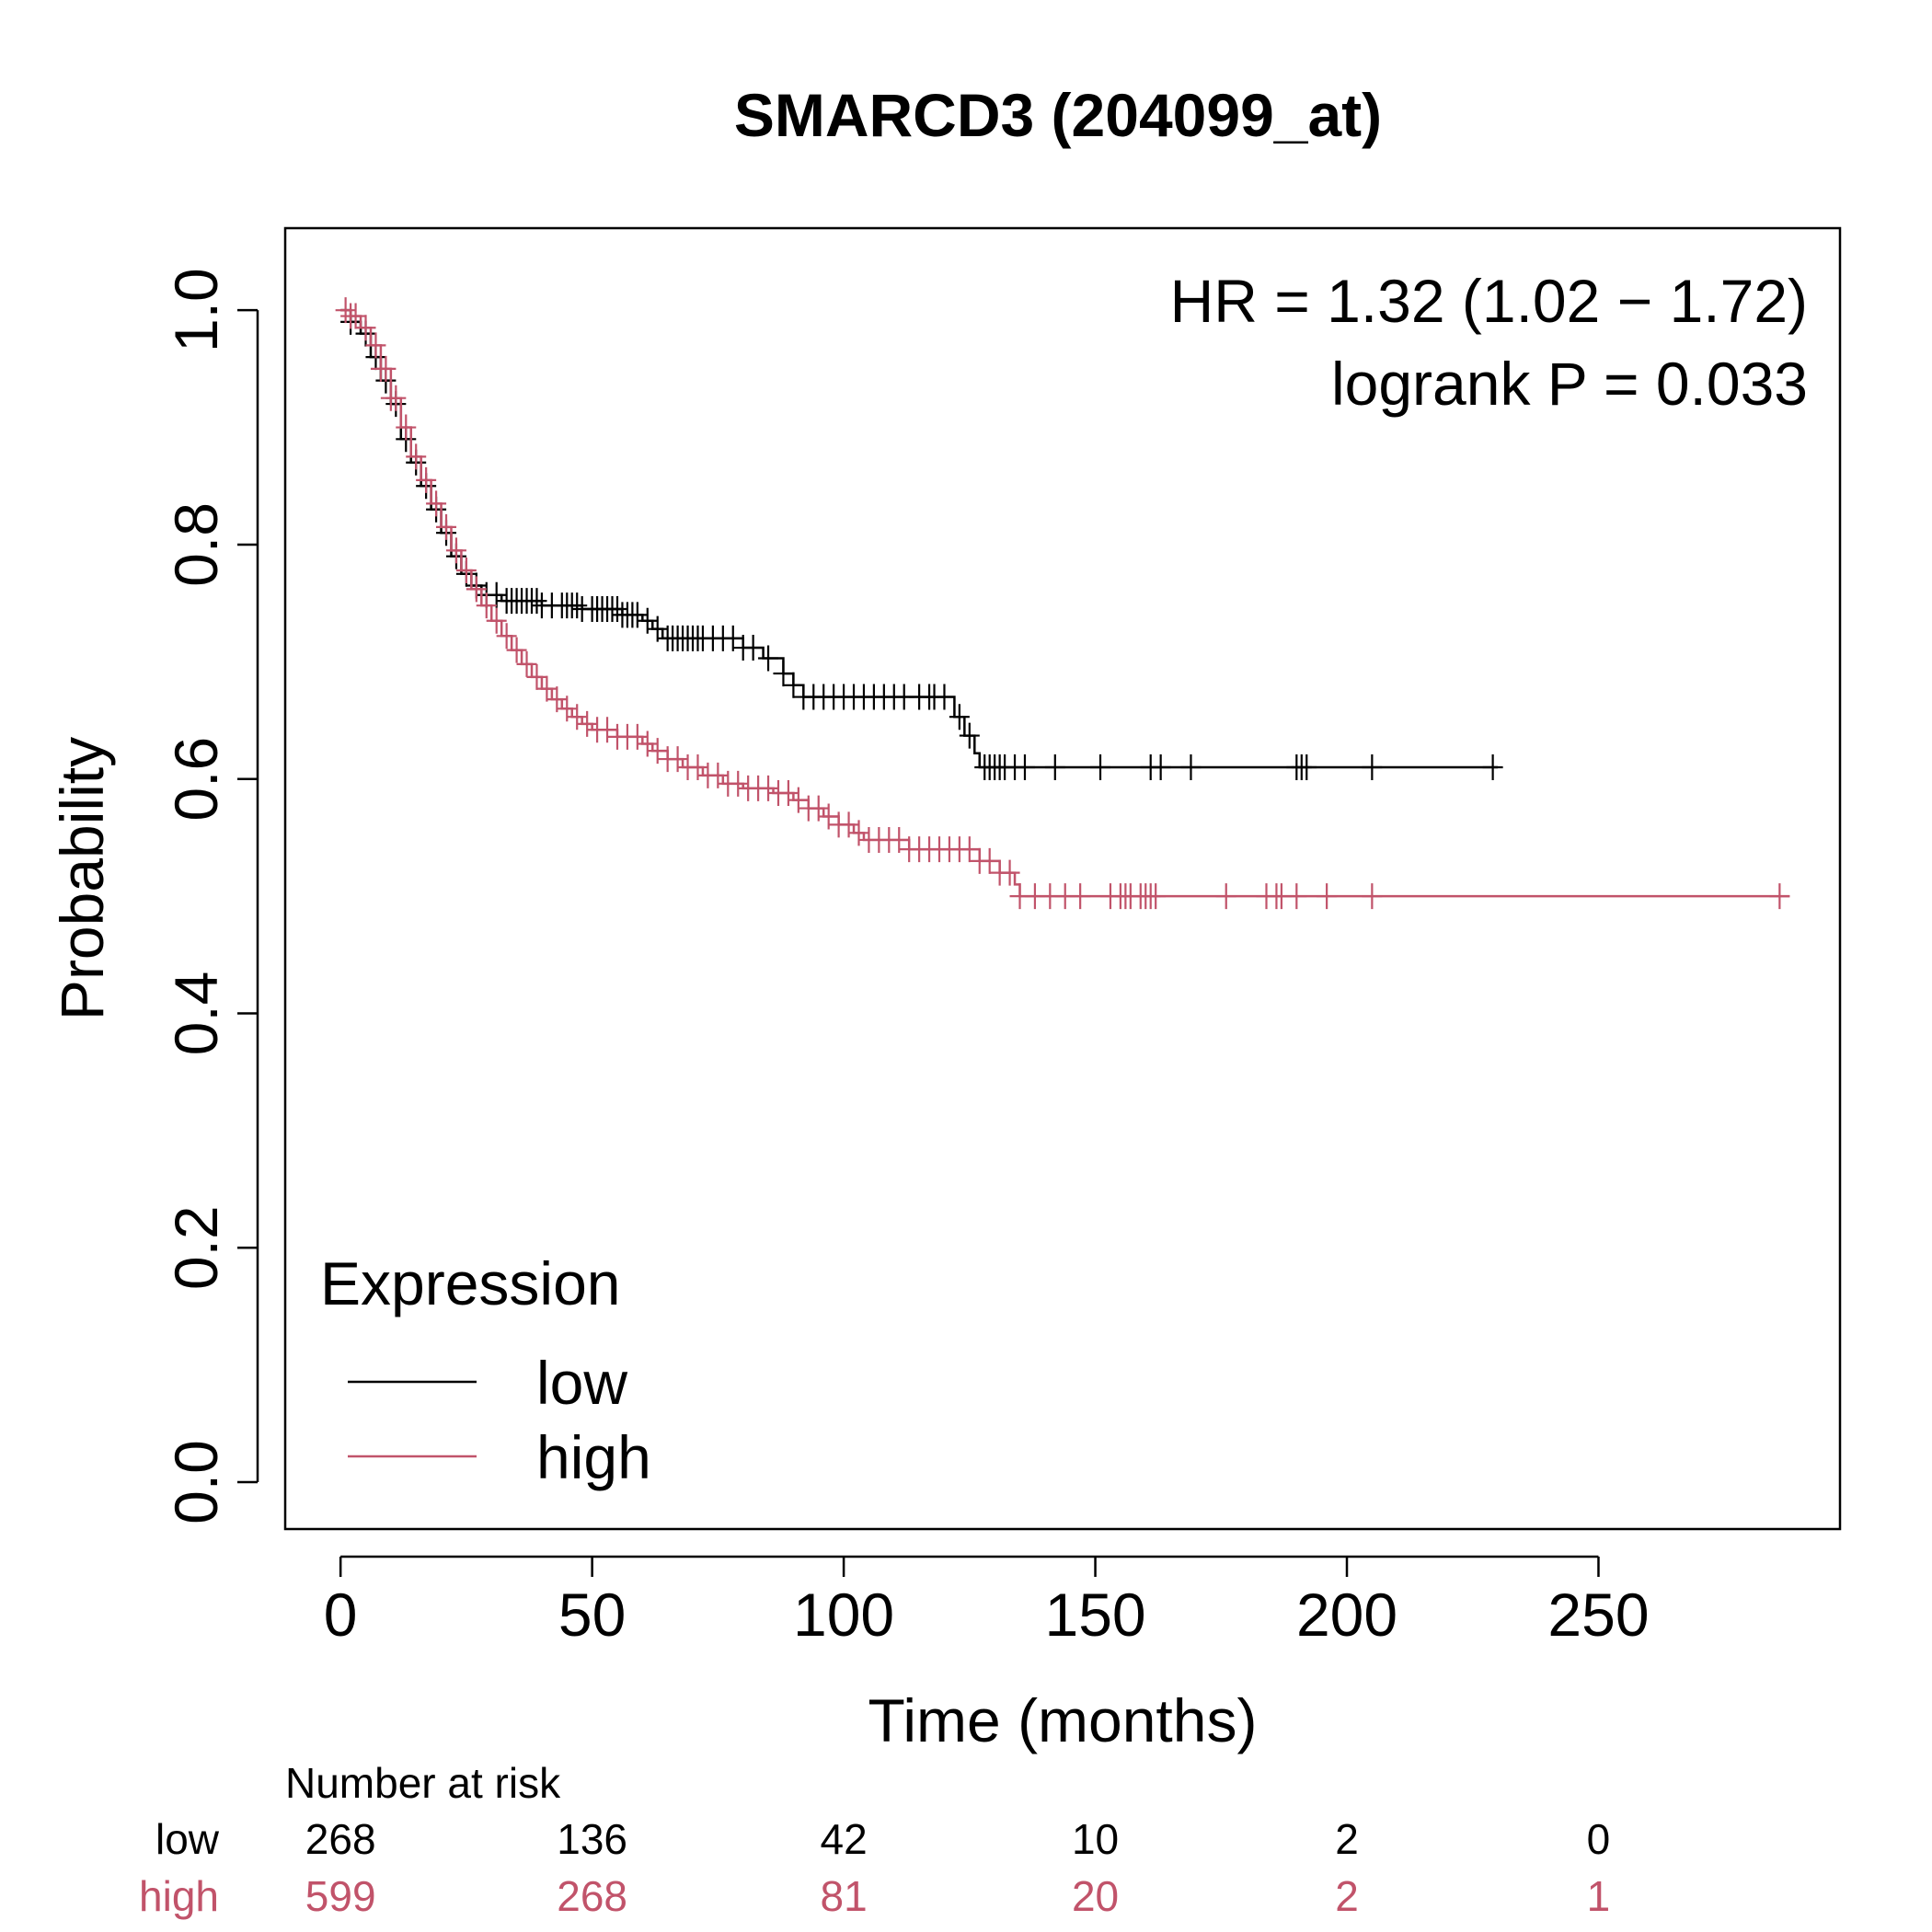 This screenshot has width=1932, height=1932. Describe the element at coordinates (341, 1615) in the screenshot. I see `x-tick-label: 0` at that location.